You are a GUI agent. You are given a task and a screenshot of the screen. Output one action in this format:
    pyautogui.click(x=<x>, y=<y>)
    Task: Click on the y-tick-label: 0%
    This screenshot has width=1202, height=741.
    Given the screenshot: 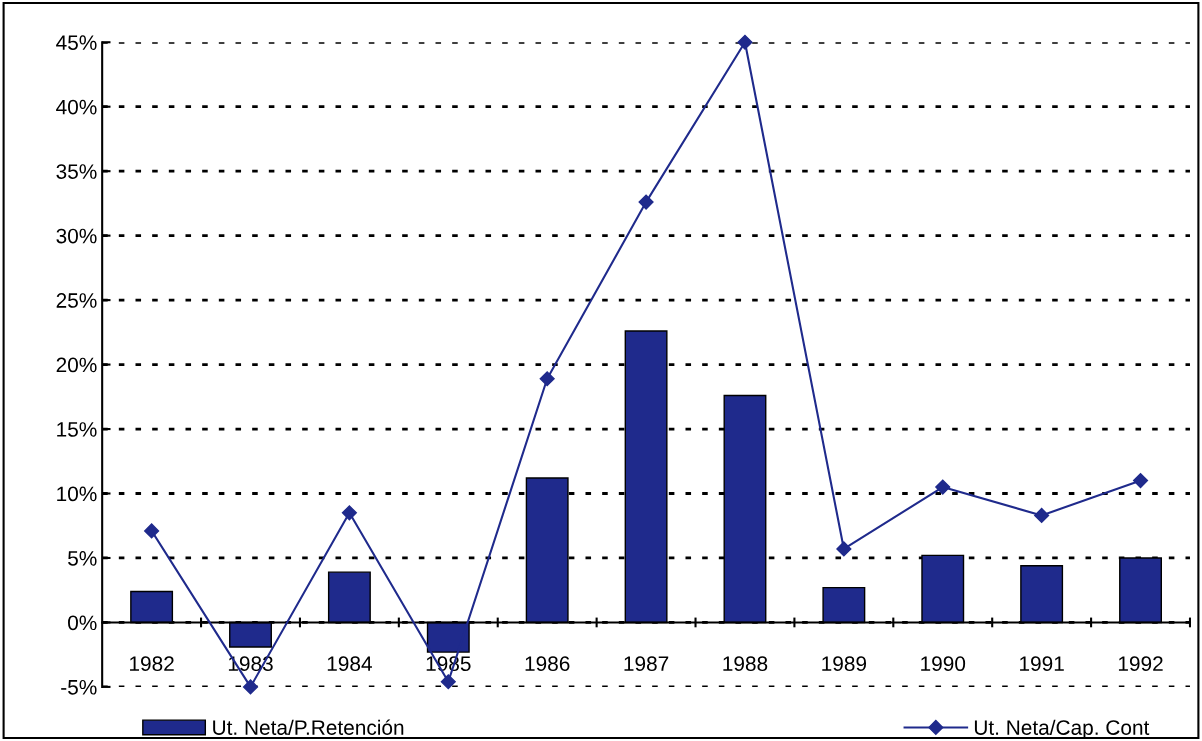 What is the action you would take?
    pyautogui.click(x=82, y=623)
    